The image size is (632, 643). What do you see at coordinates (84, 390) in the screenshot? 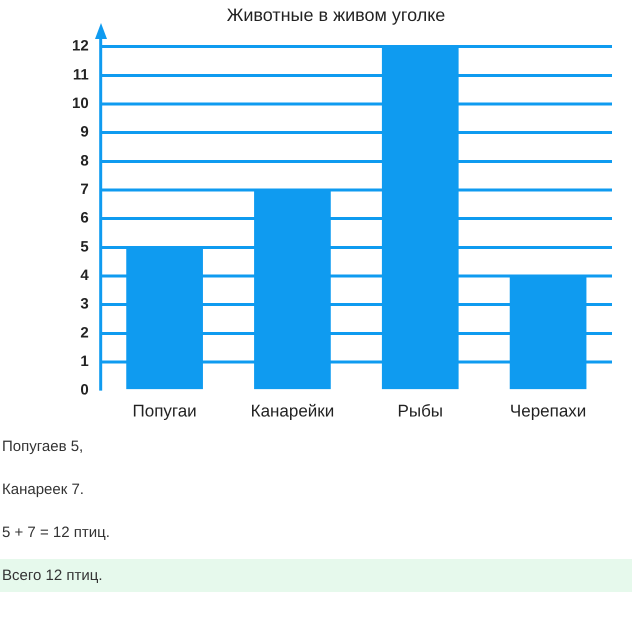
I see `y-tick-label: 0` at bounding box center [84, 390].